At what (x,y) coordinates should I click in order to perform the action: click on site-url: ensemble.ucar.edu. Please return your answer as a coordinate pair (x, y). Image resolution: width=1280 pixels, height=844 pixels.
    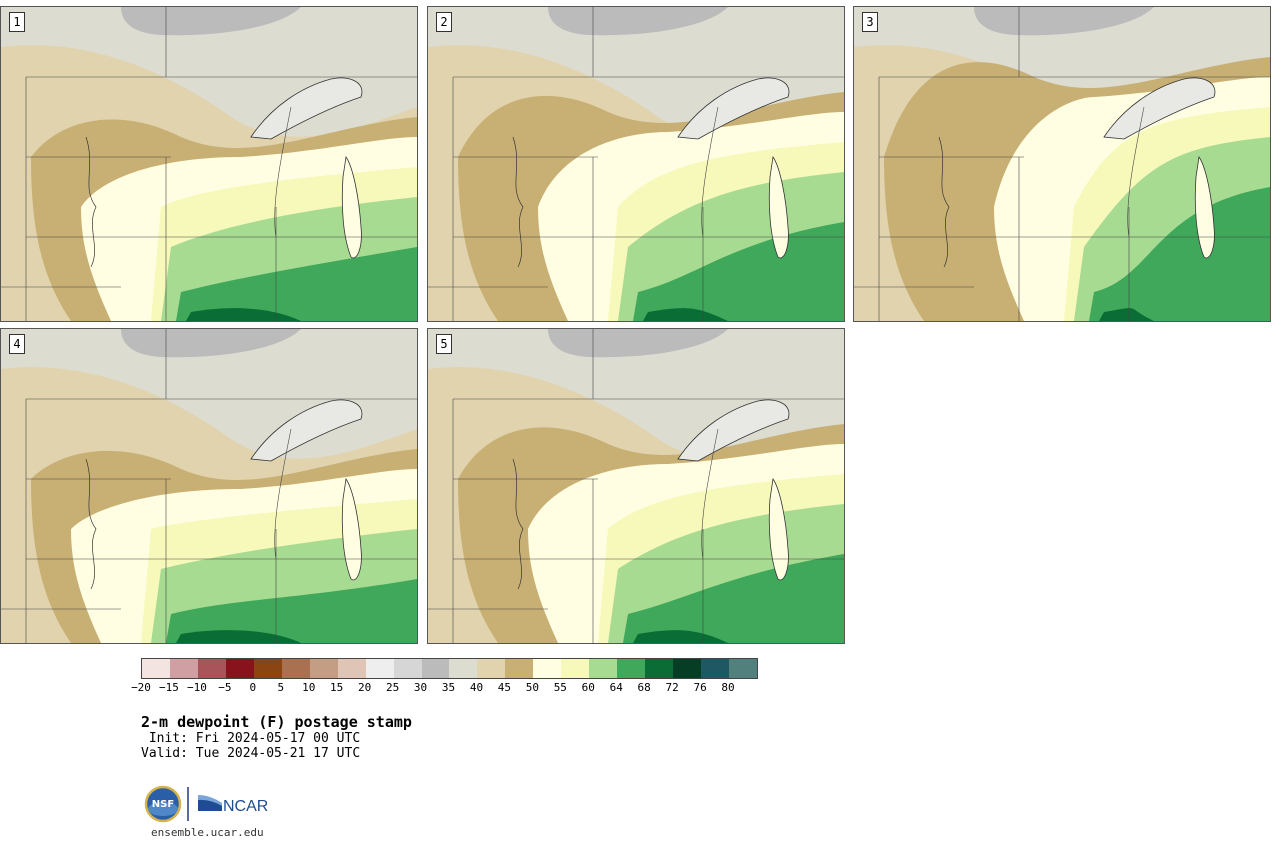
    Looking at the image, I should click on (207, 832).